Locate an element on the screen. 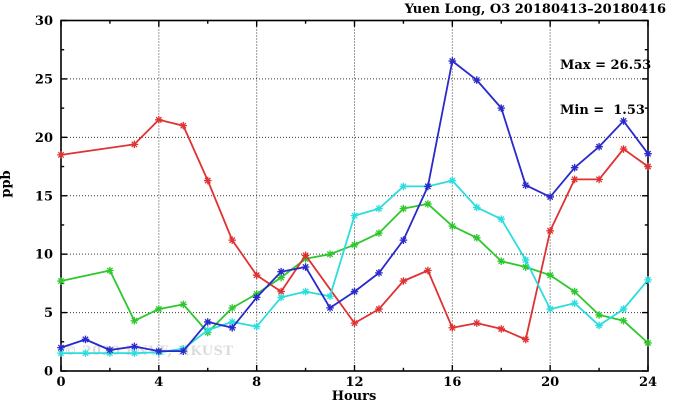  x-tick-label: 24 is located at coordinates (648, 382).